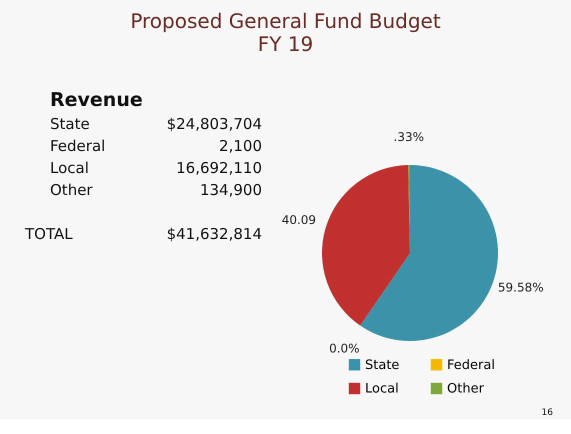 This screenshot has width=571, height=434. I want to click on legend-label: Other, so click(466, 389).